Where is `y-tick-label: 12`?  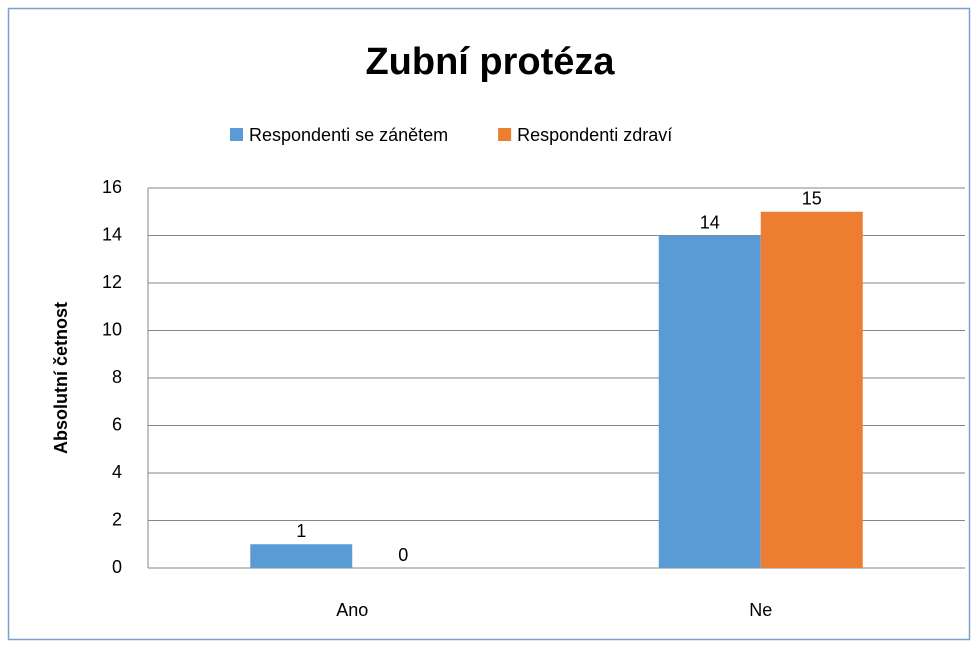 y-tick-label: 12 is located at coordinates (112, 282).